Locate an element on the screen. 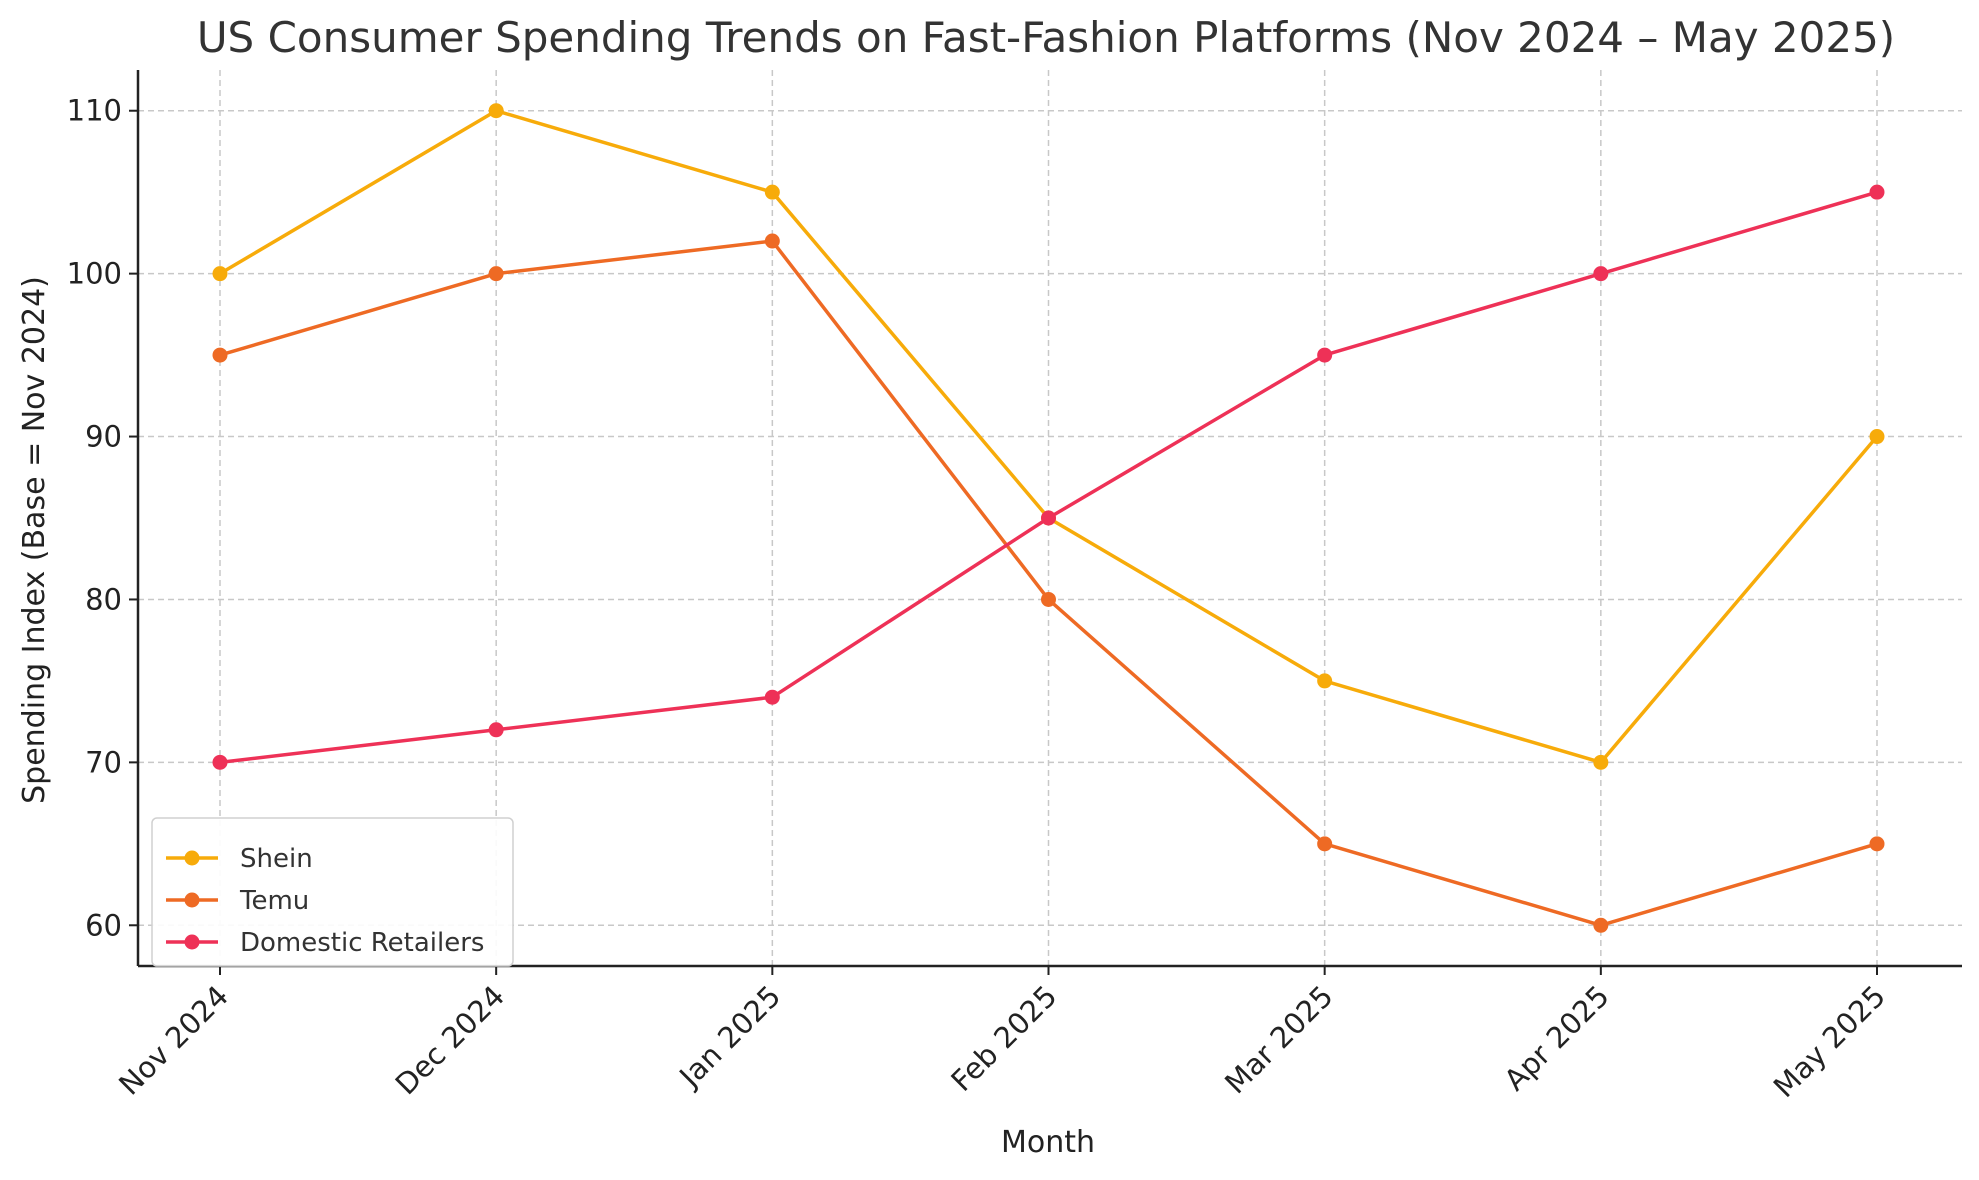 Image resolution: width=1979 pixels, height=1180 pixels. x-tick-label: Mar 2025 is located at coordinates (1278, 1039).